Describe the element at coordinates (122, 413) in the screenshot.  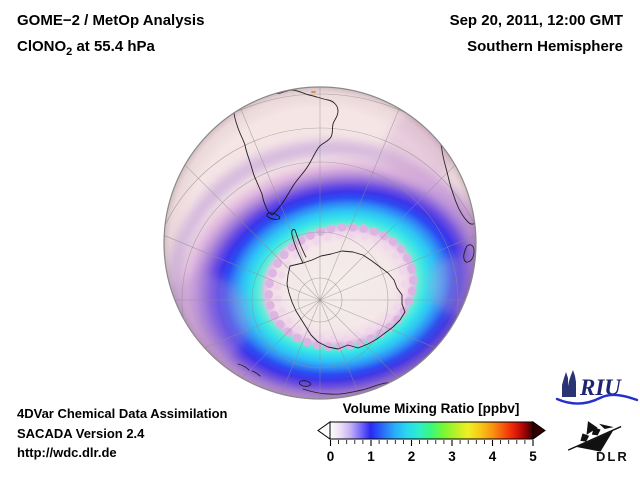
I see `assimilation-credit: 4DVar Chemical Data Assimilation` at that location.